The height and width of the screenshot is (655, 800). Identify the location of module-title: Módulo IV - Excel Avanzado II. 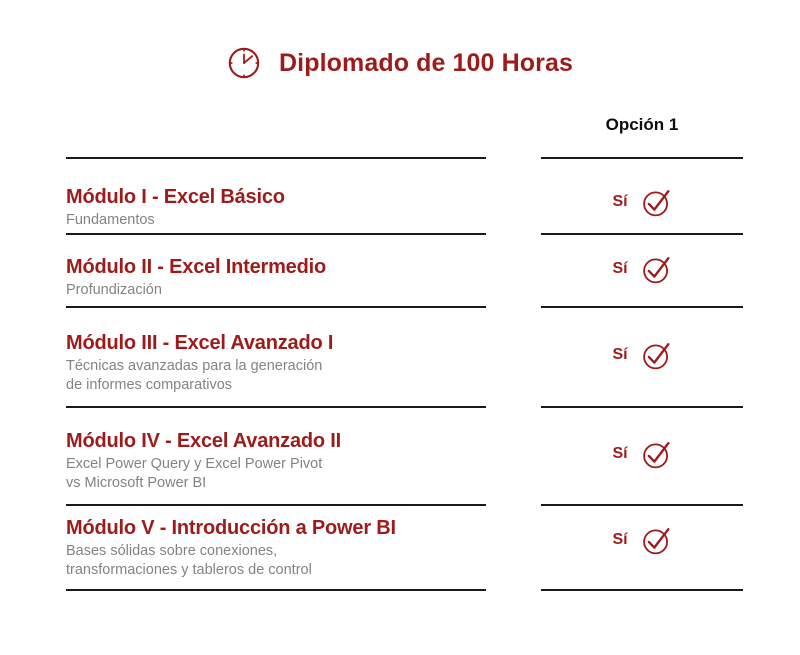
(203, 441).